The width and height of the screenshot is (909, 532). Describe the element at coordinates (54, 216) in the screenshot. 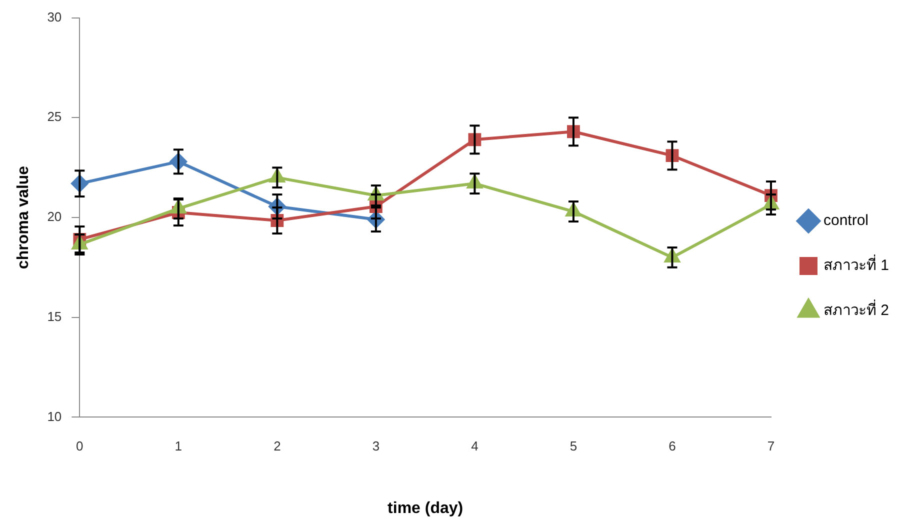

I see `y-tick-label: 20` at that location.